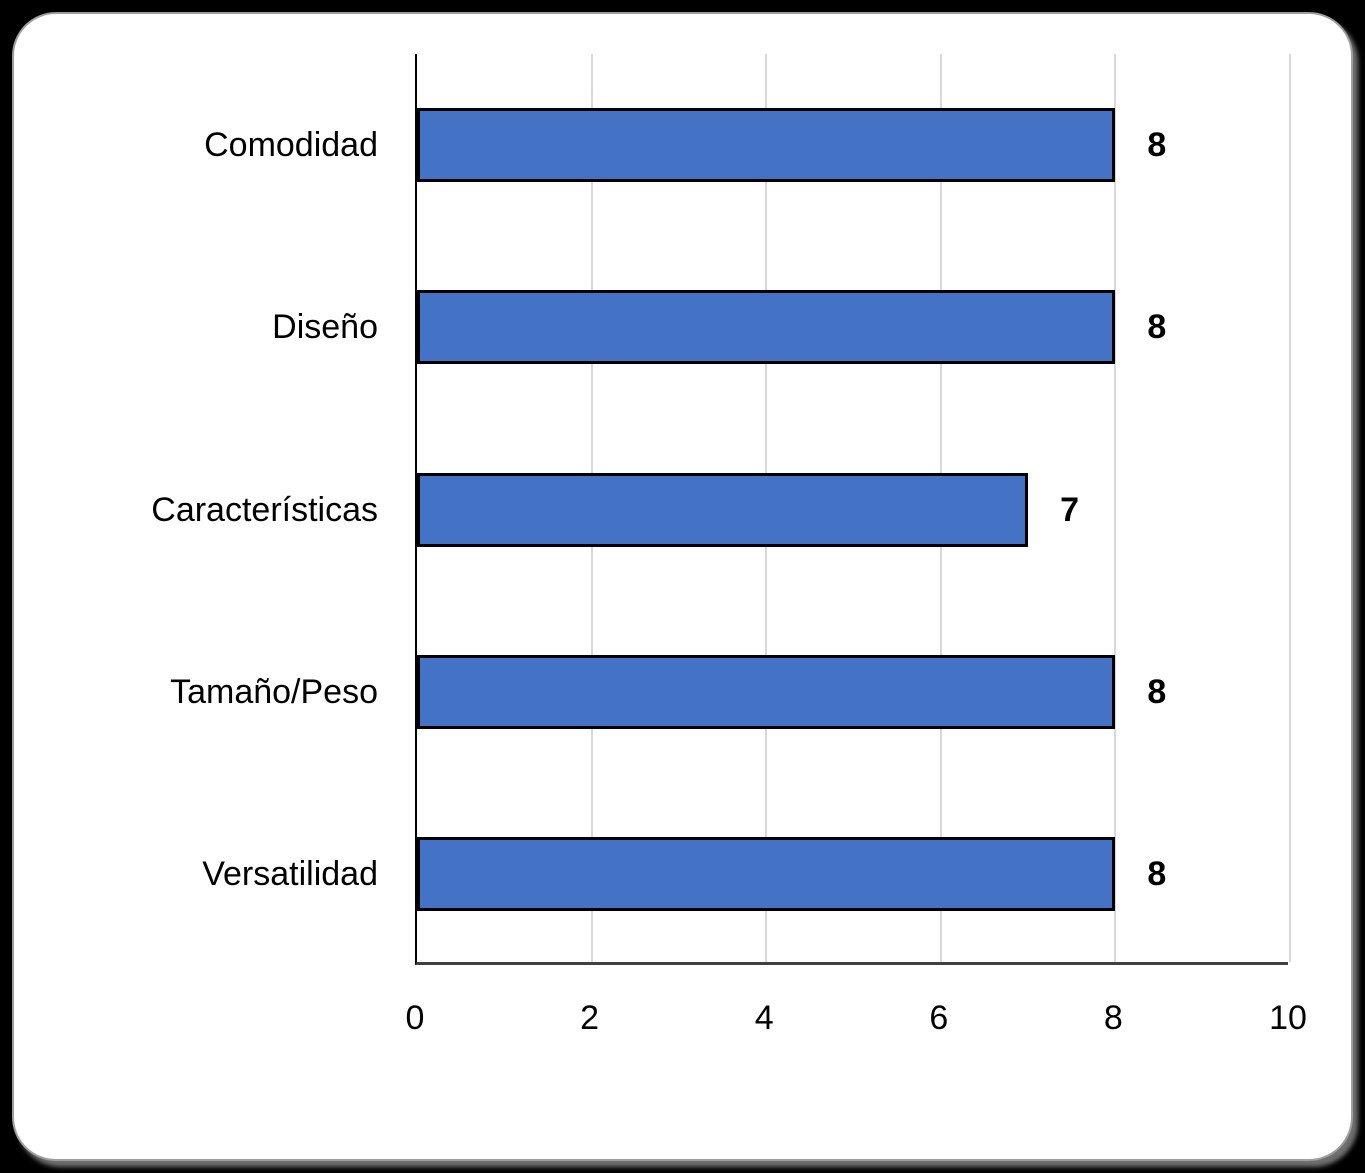 This screenshot has height=1173, width=1365. What do you see at coordinates (264, 509) in the screenshot?
I see `category-label: Características` at bounding box center [264, 509].